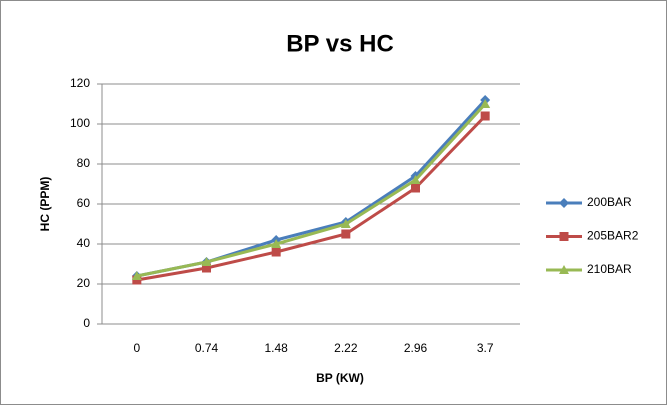 The image size is (668, 406). What do you see at coordinates (84, 163) in the screenshot?
I see `y-tick-label: 80` at bounding box center [84, 163].